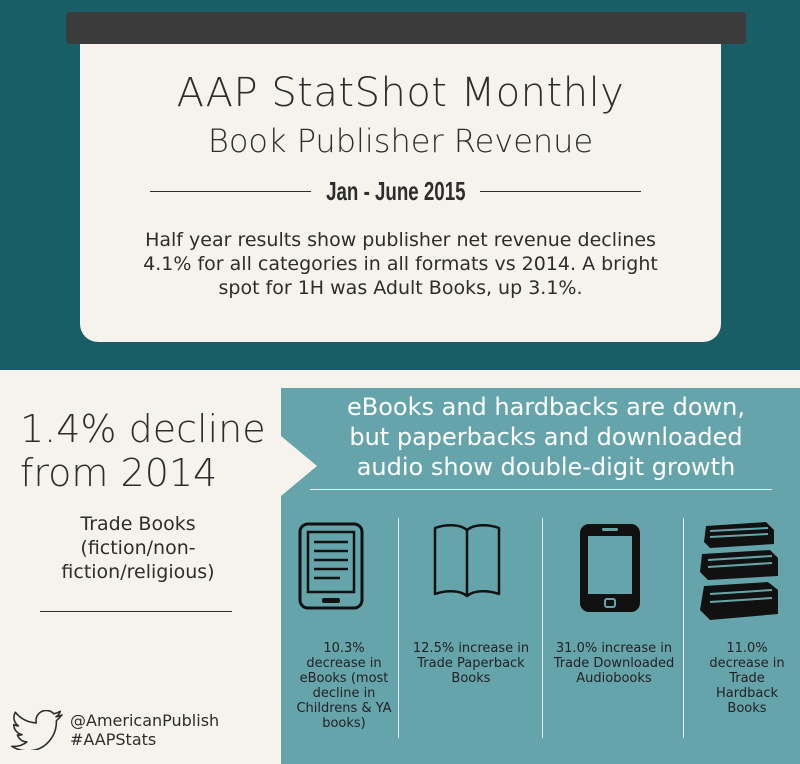 This screenshot has height=764, width=800. Describe the element at coordinates (610, 568) in the screenshot. I see `smartphone-icon` at that location.